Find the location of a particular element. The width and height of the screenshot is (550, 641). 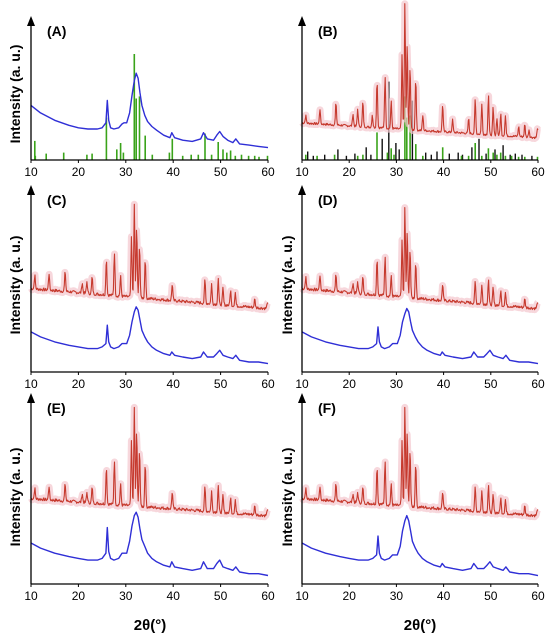

panel-2: 10 20 30 40 50 60 (C) is located at coordinates (149, 288).